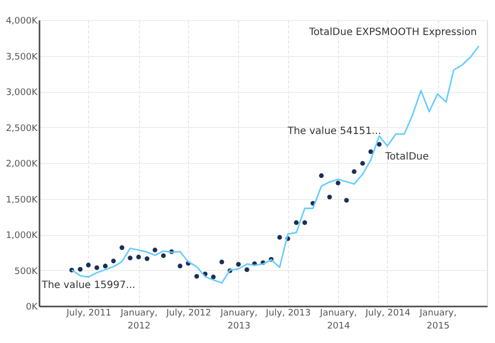 This screenshot has width=495, height=343. Describe the element at coordinates (26, 271) in the screenshot. I see `y-tick-label: 500K` at that location.